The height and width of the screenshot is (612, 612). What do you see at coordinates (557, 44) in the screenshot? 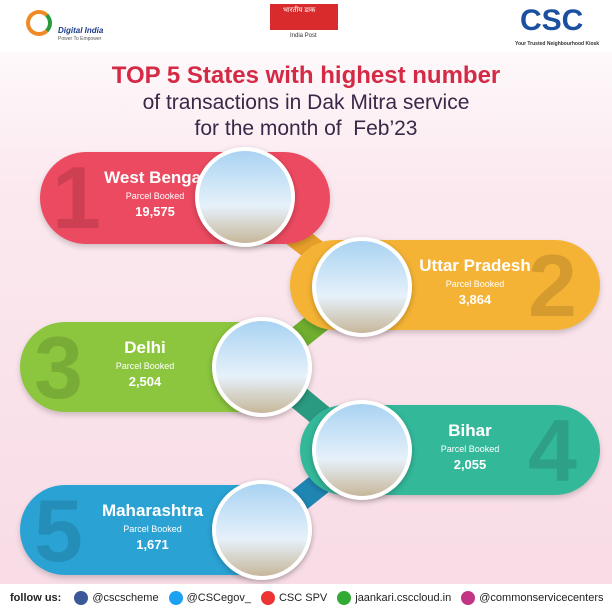
I see `logo-text: Your Trusted Neighbourhood Kiosk` at bounding box center [557, 44].